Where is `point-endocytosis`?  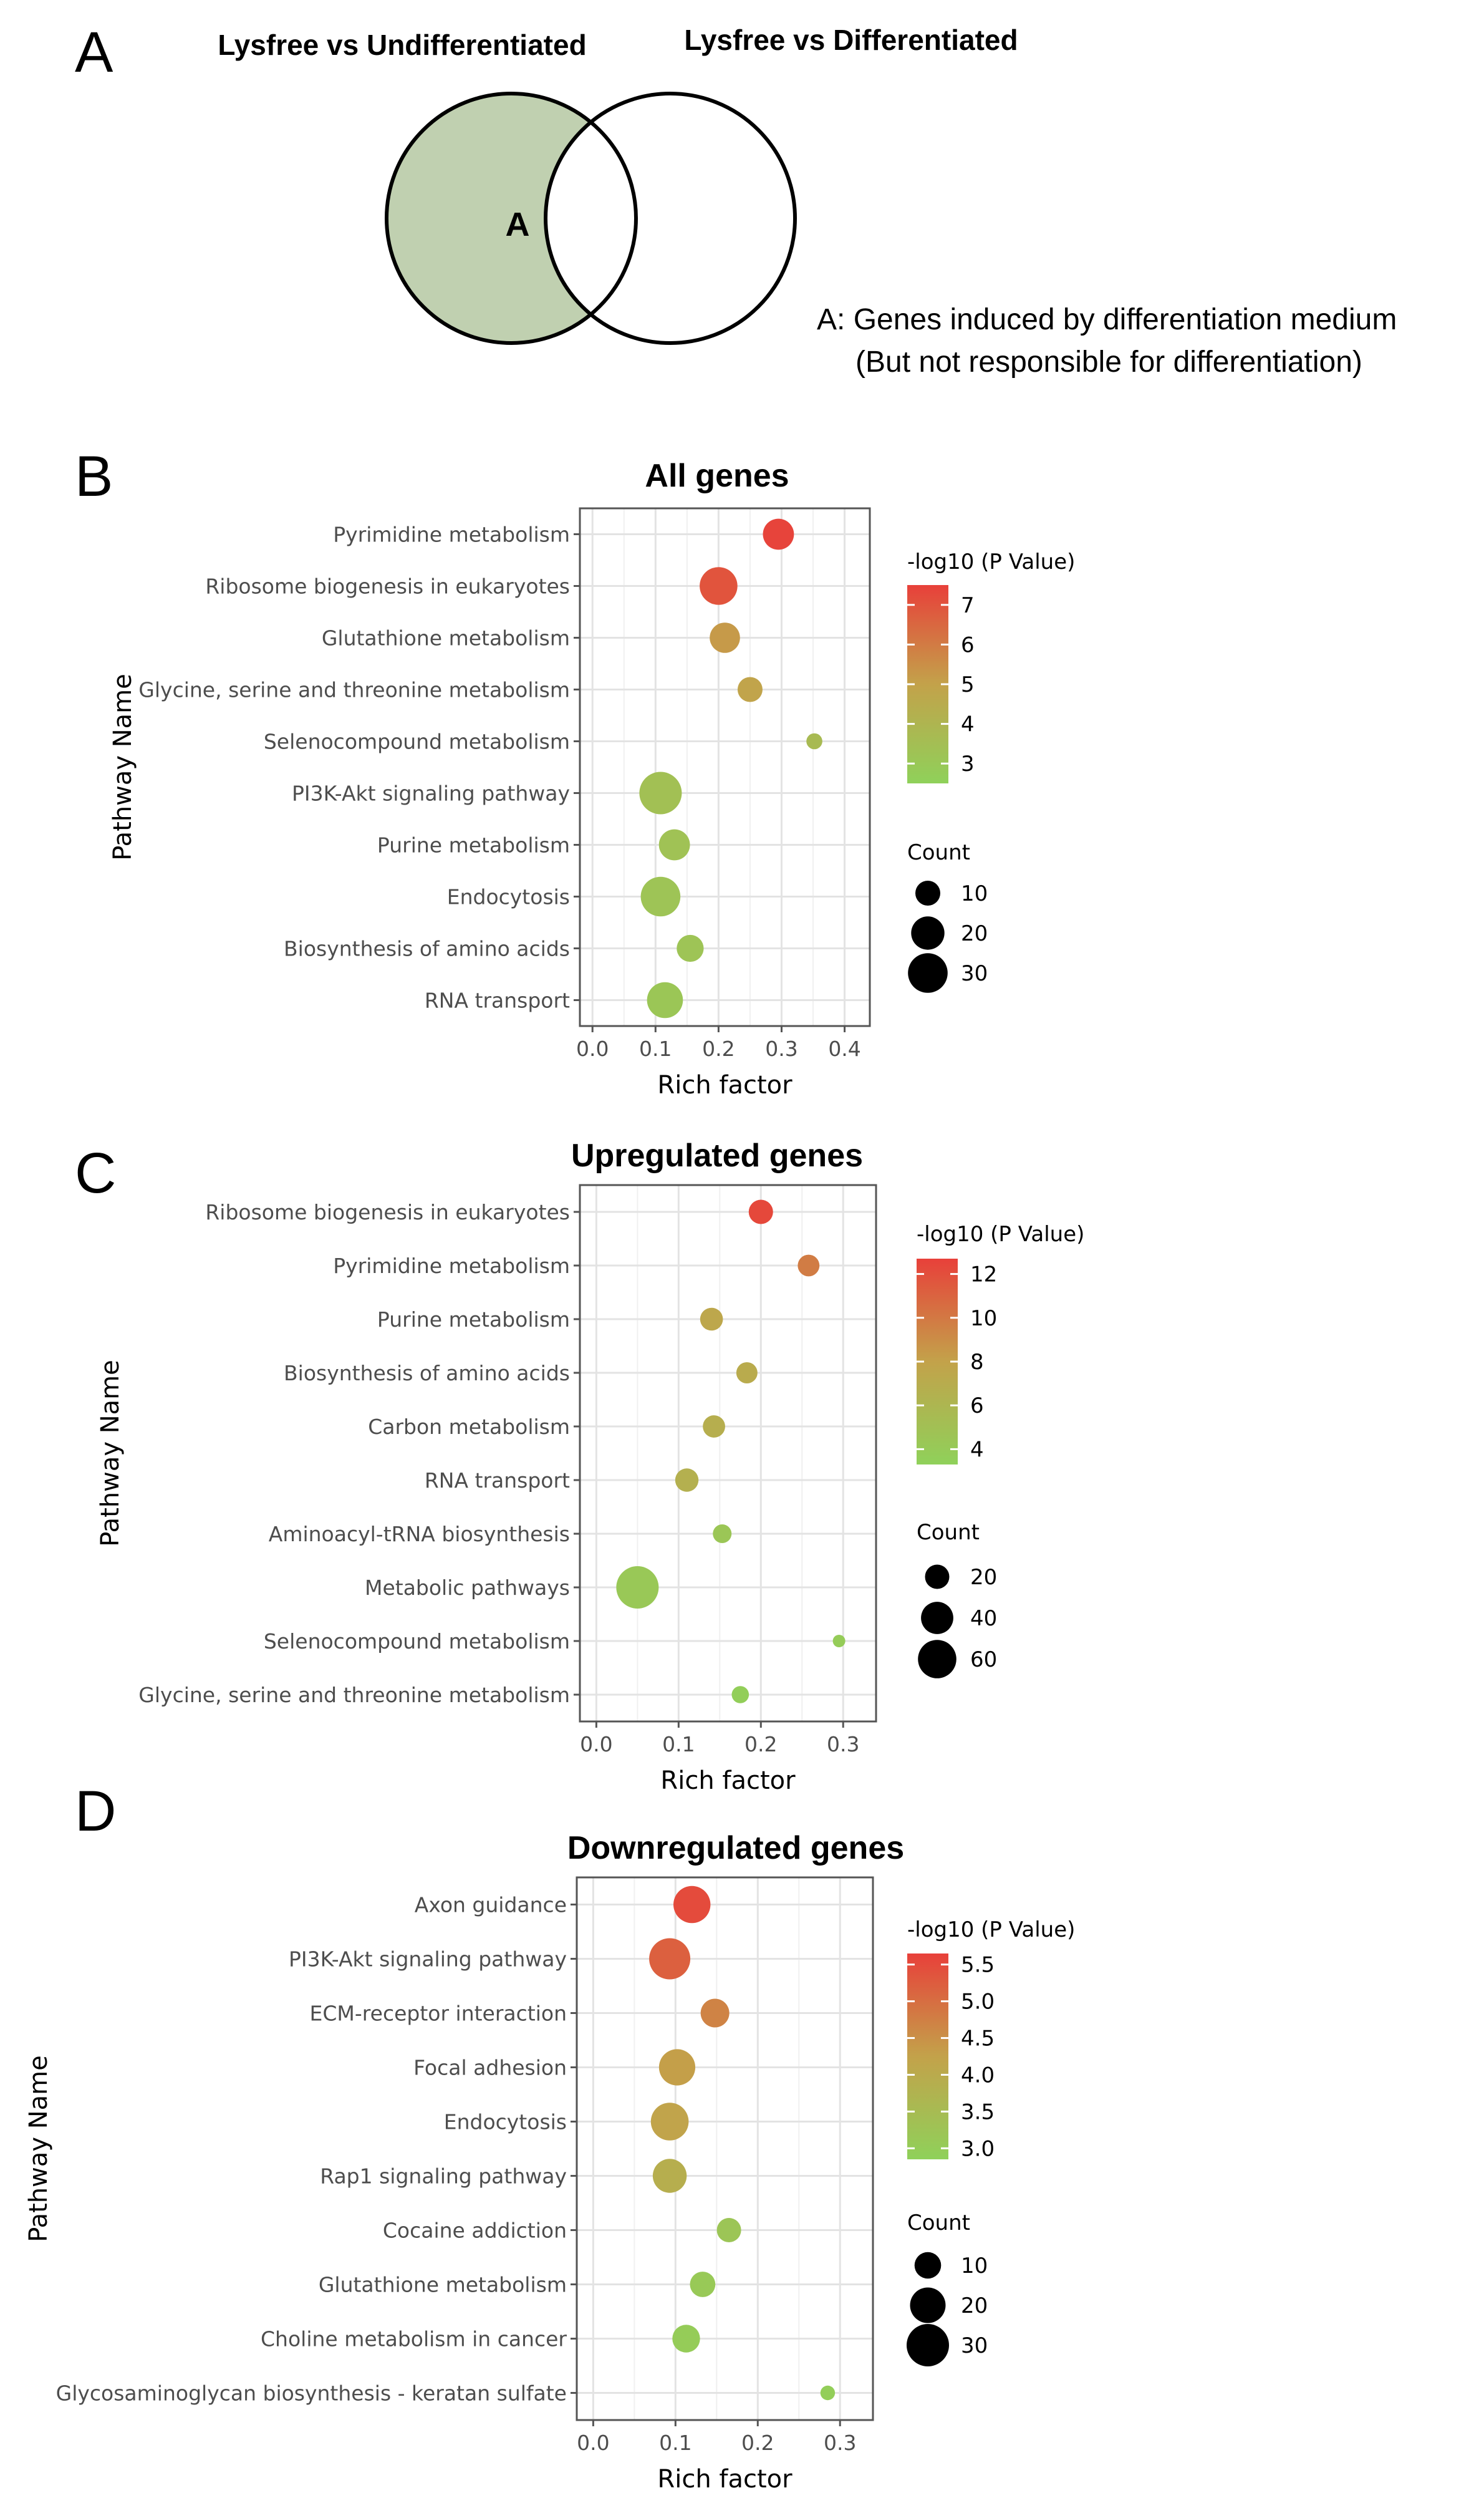 point-endocytosis is located at coordinates (660, 897).